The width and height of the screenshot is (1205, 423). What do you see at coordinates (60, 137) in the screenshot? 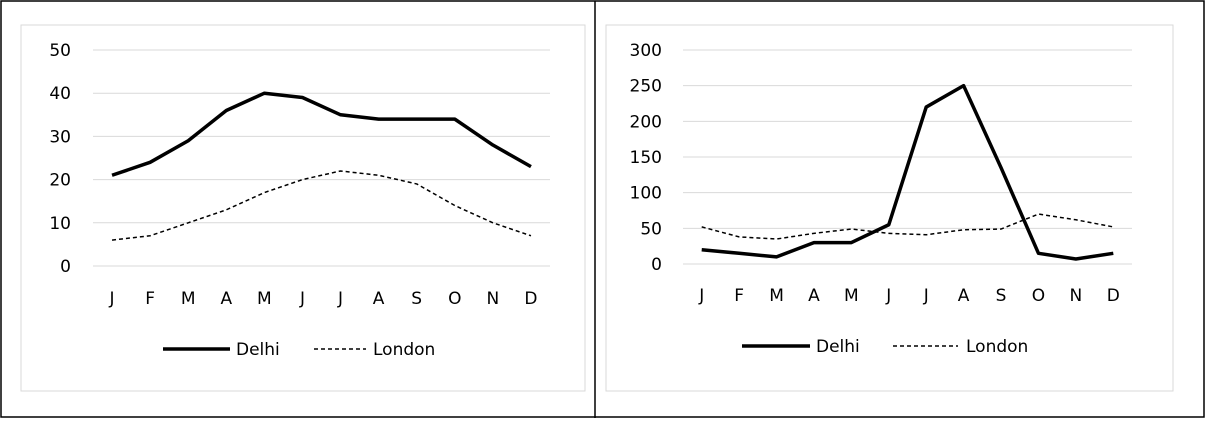
I see `y-tick-label: 30` at bounding box center [60, 137].